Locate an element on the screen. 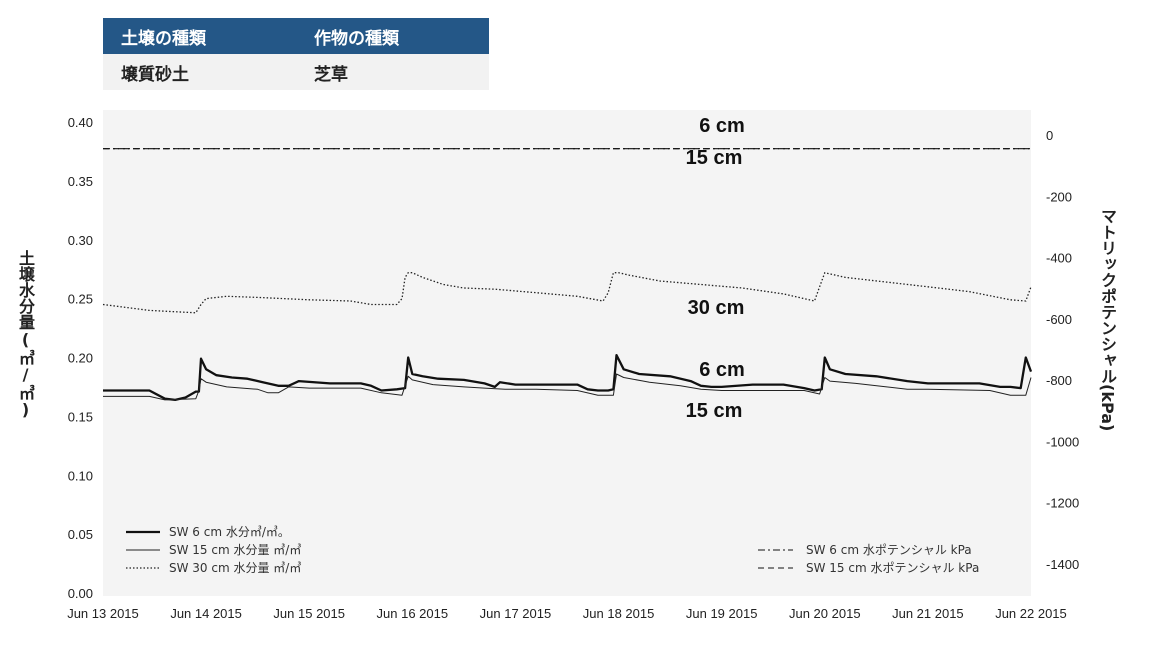 This screenshot has width=1154, height=648. y-right-tick-label: -400 is located at coordinates (1059, 258).